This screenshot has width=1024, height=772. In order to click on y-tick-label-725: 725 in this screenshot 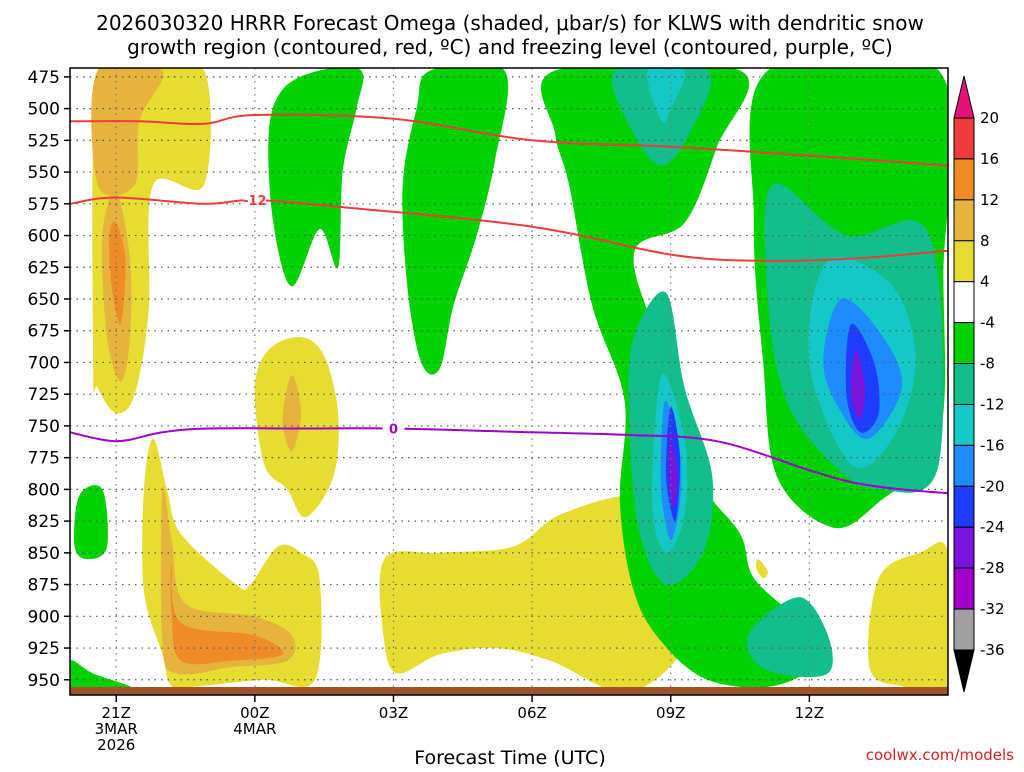, I will do `click(44, 395)`.